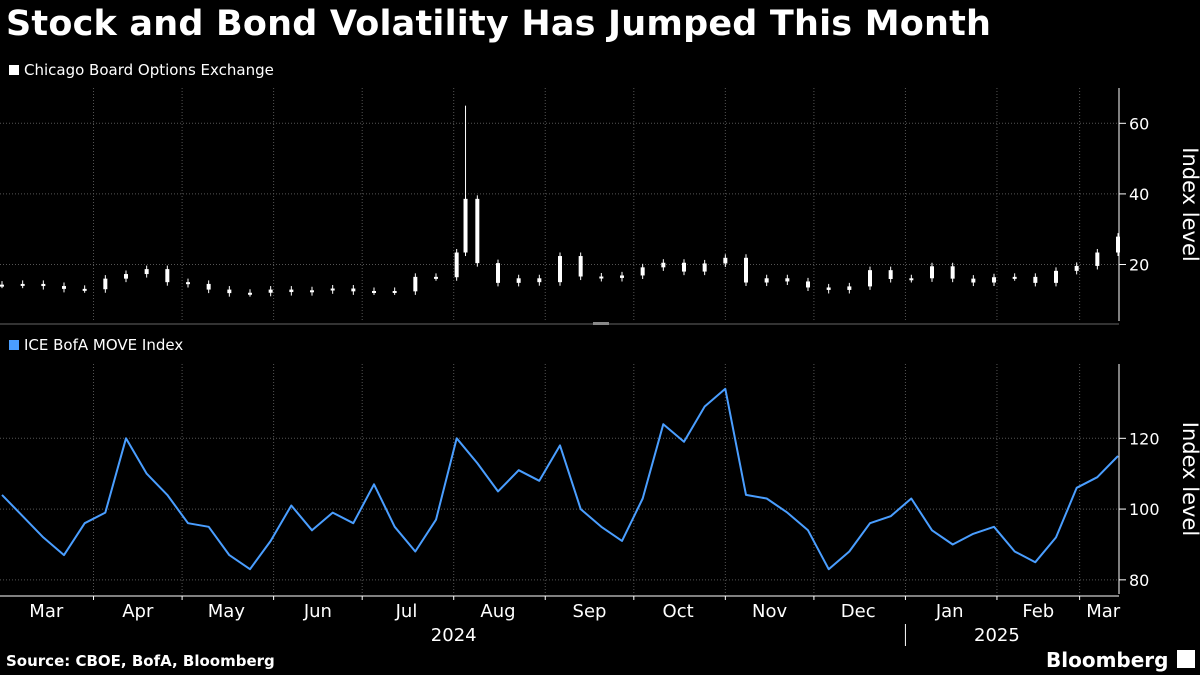  I want to click on legend-move: ICE BofA MOVE Index, so click(96, 345).